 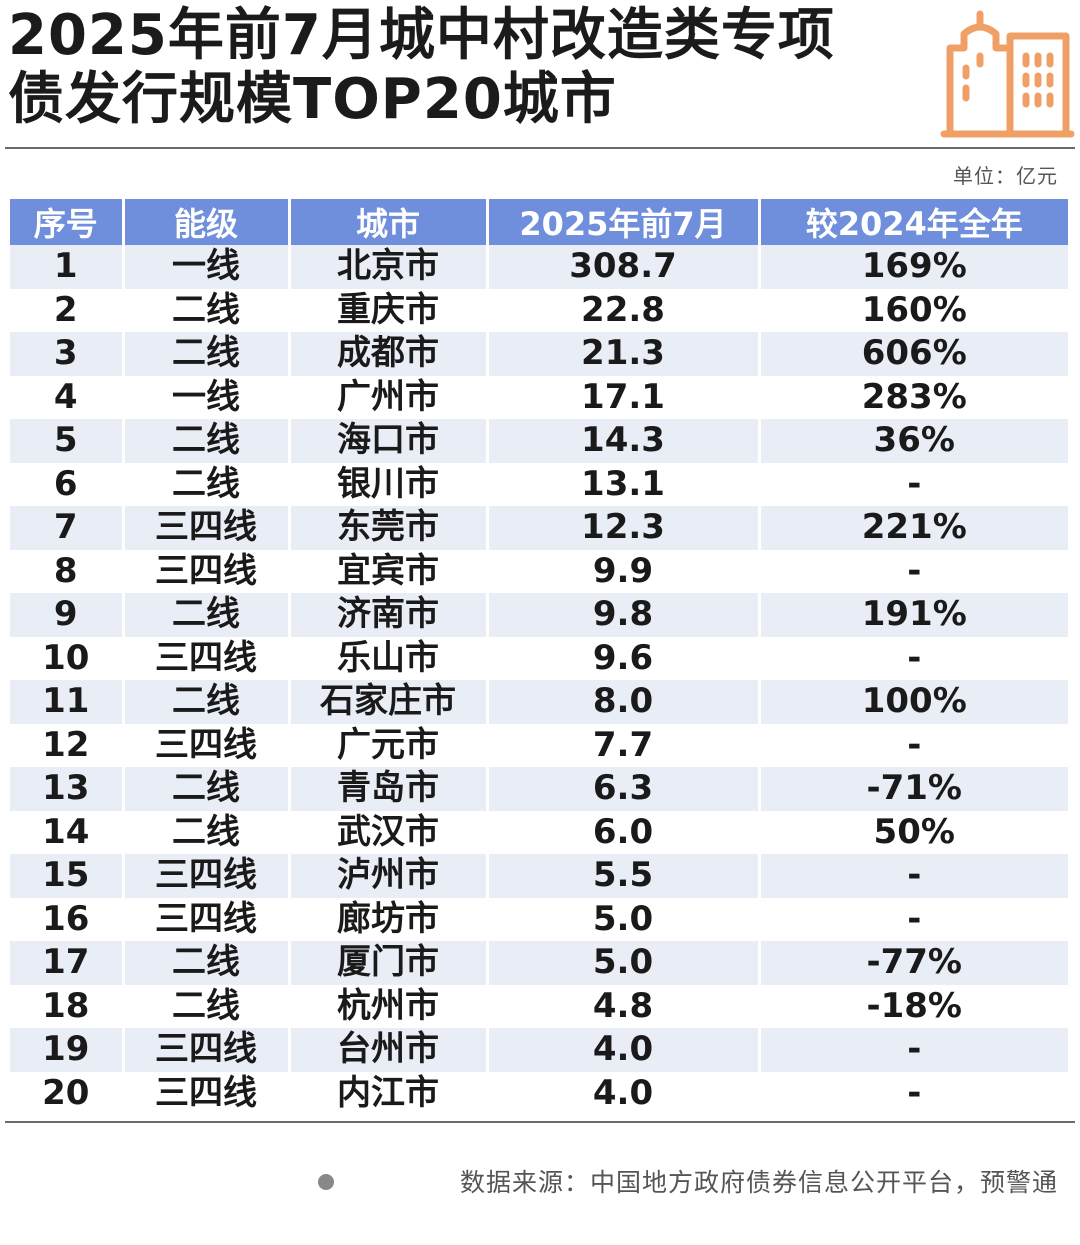 I want to click on cell-value-2025: 9.8, so click(x=624, y=615).